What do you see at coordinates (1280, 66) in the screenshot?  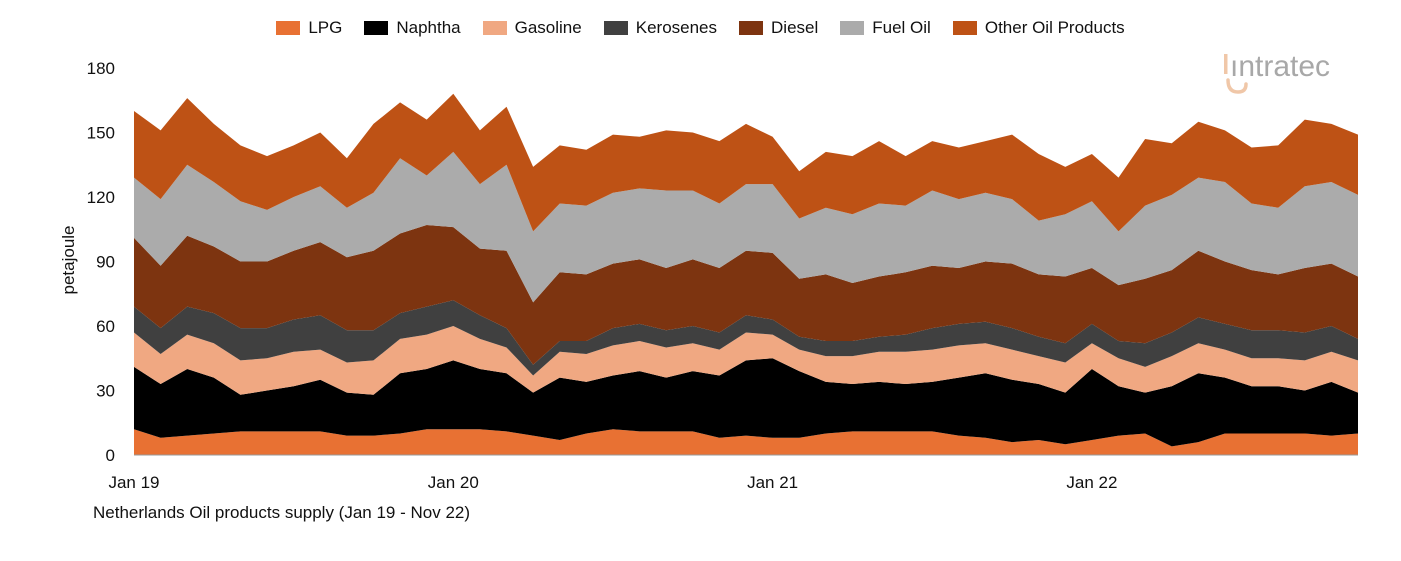 I see `svg-text: ıntratec` at bounding box center [1280, 66].